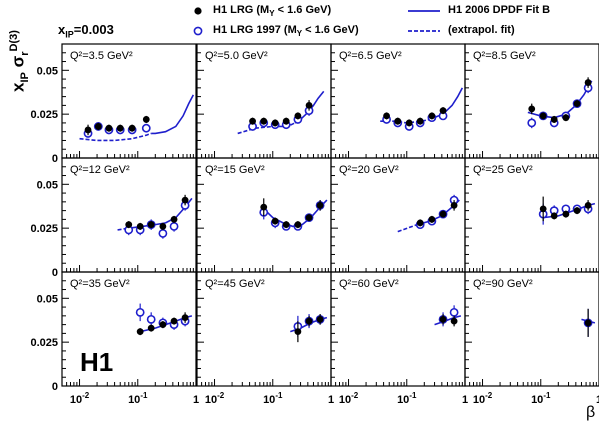  Describe the element at coordinates (113, 104) in the screenshot. I see `panel: Q²=3.5 GeV² 0 0.025 0.05` at that location.